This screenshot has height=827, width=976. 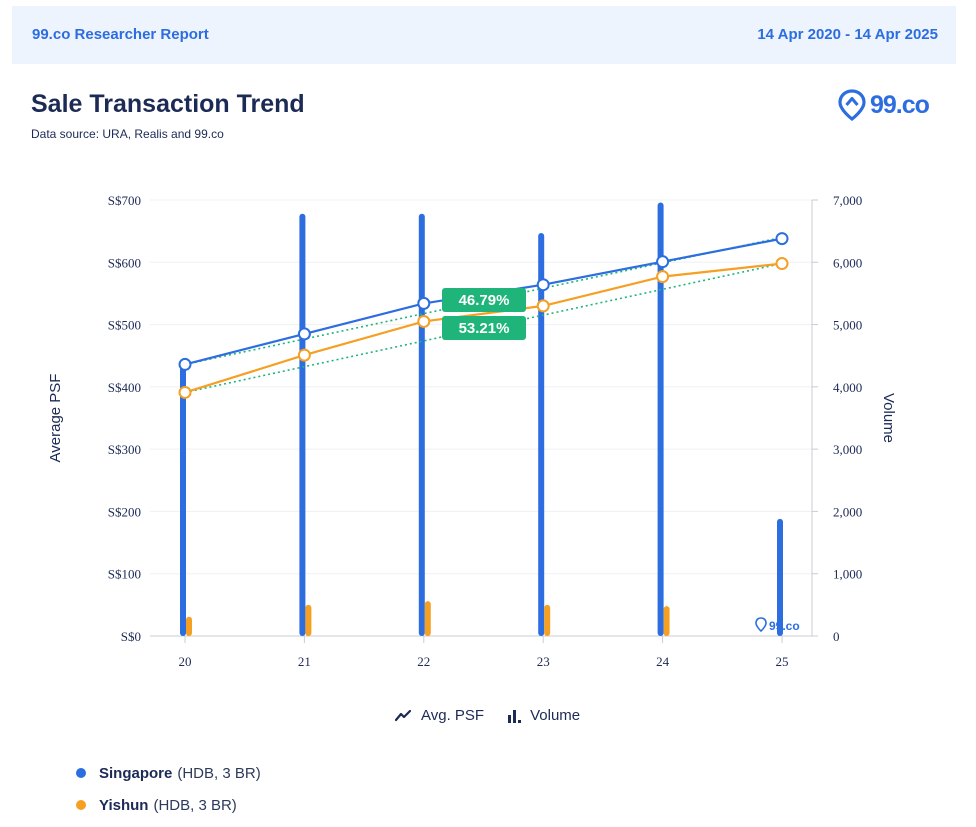 What do you see at coordinates (836, 636) in the screenshot?
I see `y2-tick-label: 0` at bounding box center [836, 636].